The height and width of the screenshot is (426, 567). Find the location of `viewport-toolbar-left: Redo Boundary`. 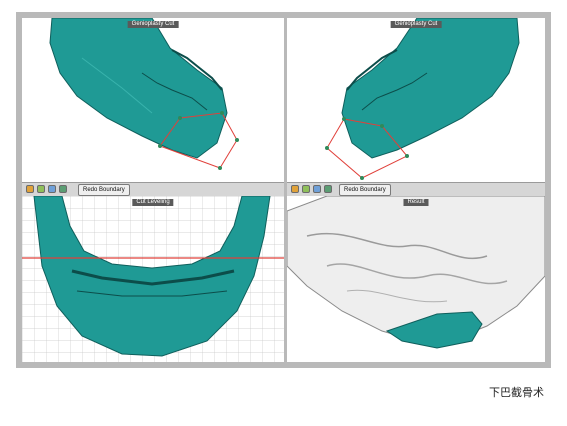

viewport-toolbar-left: Redo Boundary is located at coordinates (153, 189).